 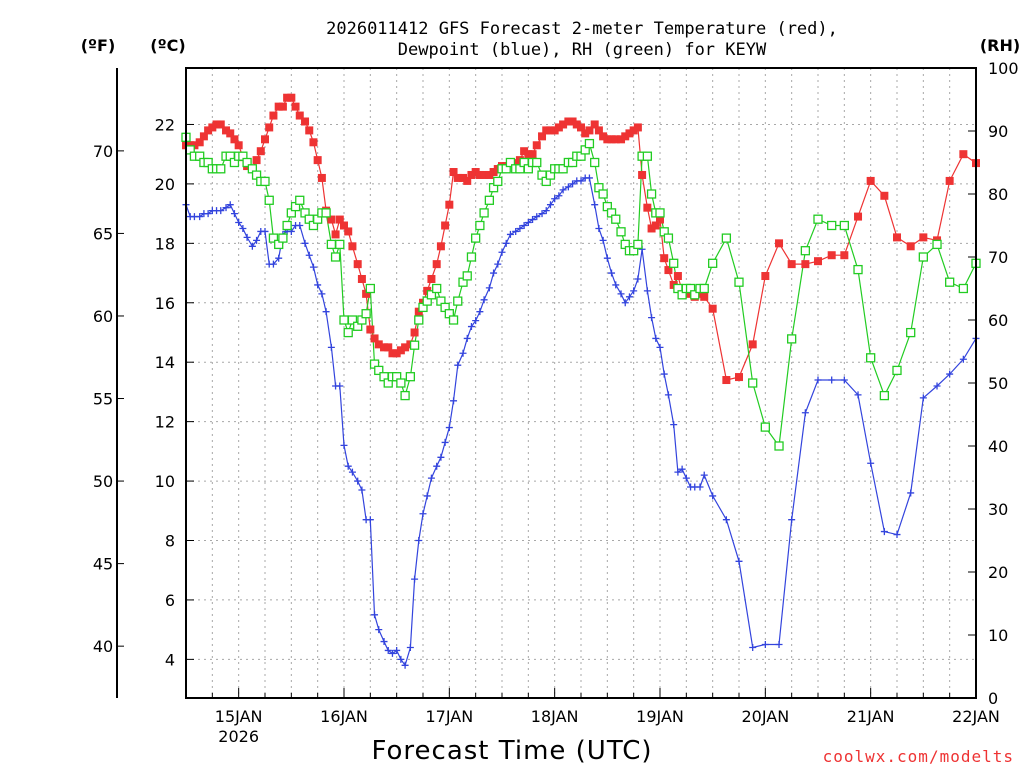 I want to click on rh-tick-label: 0, so click(x=993, y=698).